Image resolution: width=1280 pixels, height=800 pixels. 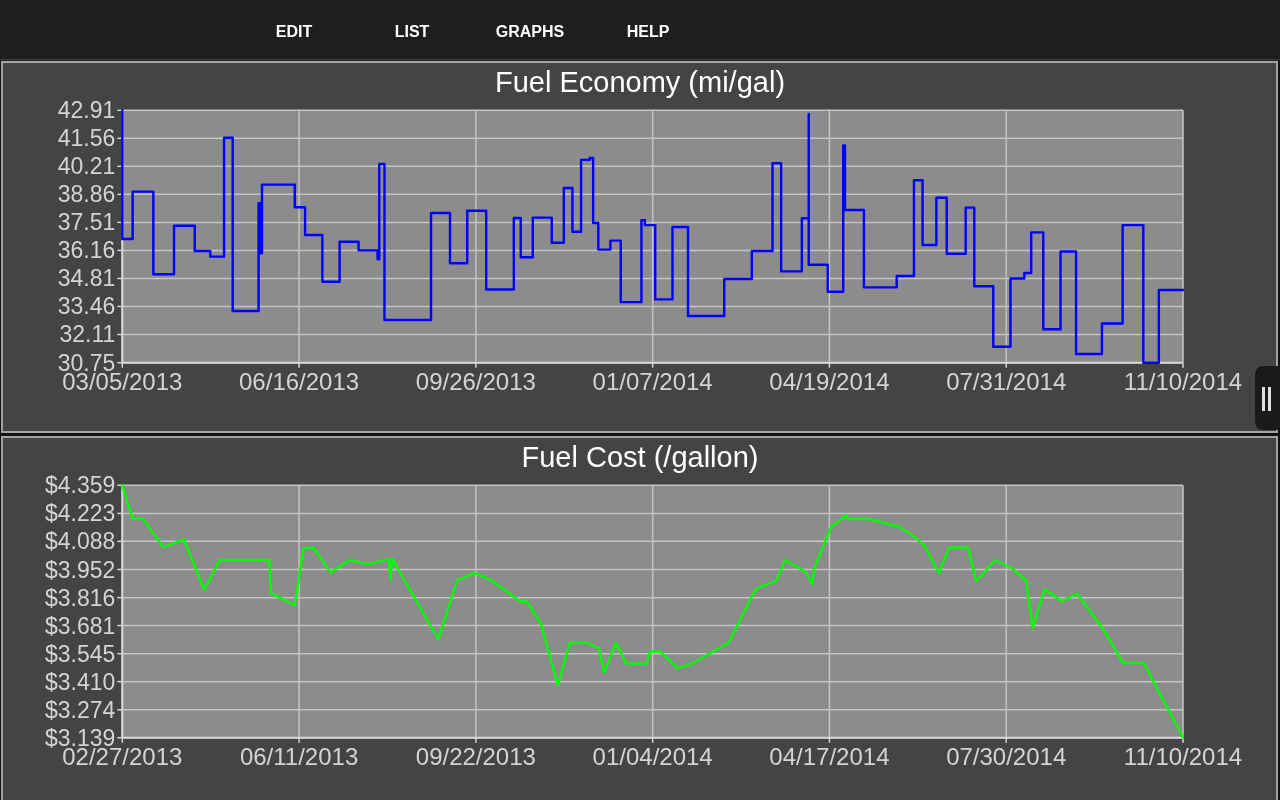 I want to click on x-tick-label: 04/19/2014, so click(x=829, y=382).